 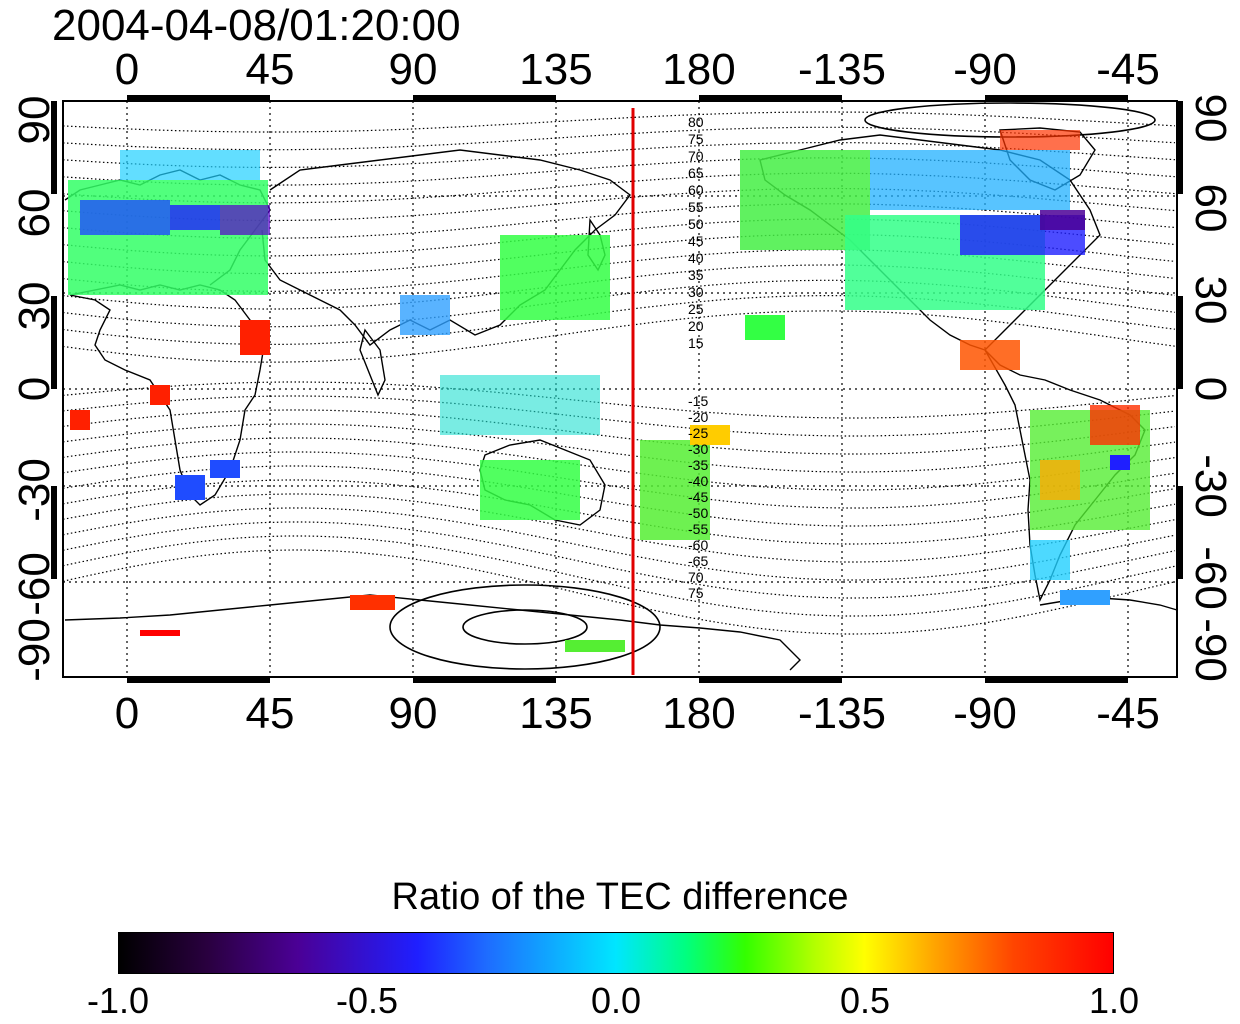 I want to click on contour-label: 35, so click(x=696, y=275).